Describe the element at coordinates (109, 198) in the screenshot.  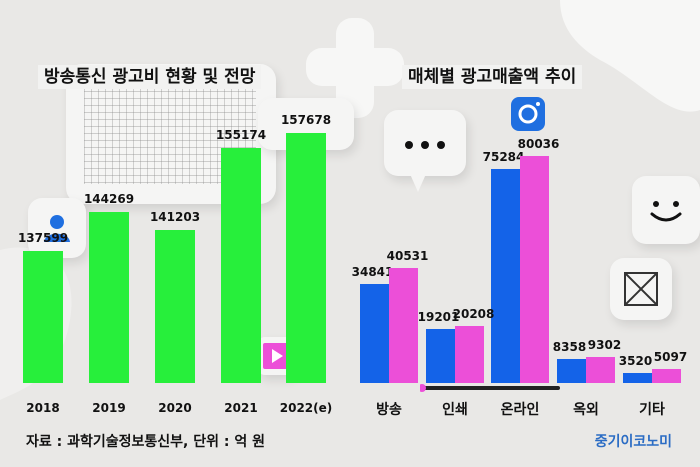
I see `value-label: 144269` at that location.